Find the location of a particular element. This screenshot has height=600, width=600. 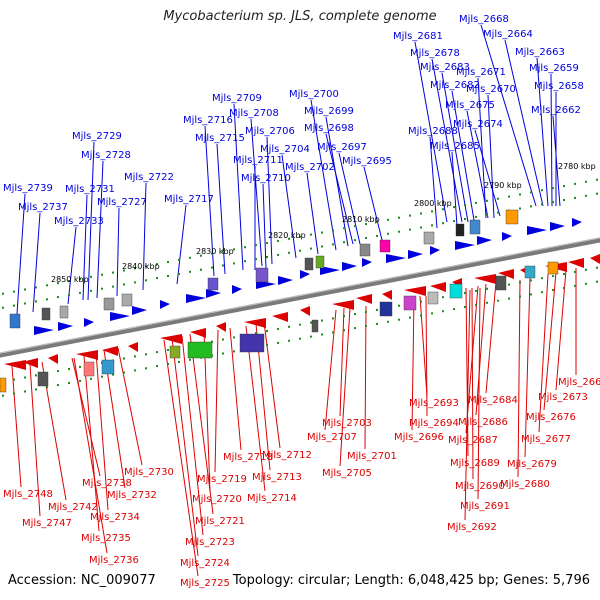

gene-label: Mjls_2702 is located at coordinates (310, 167).